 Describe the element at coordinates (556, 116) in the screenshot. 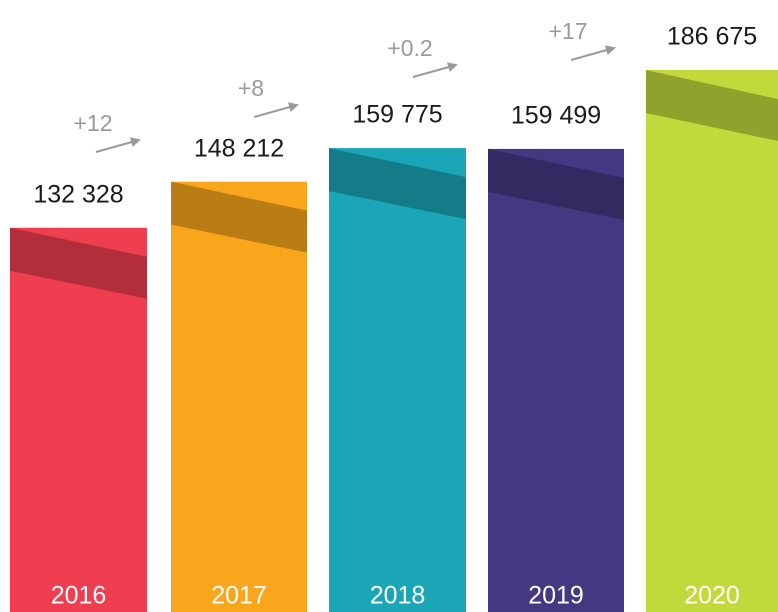

I see `value-label: 159 499` at that location.